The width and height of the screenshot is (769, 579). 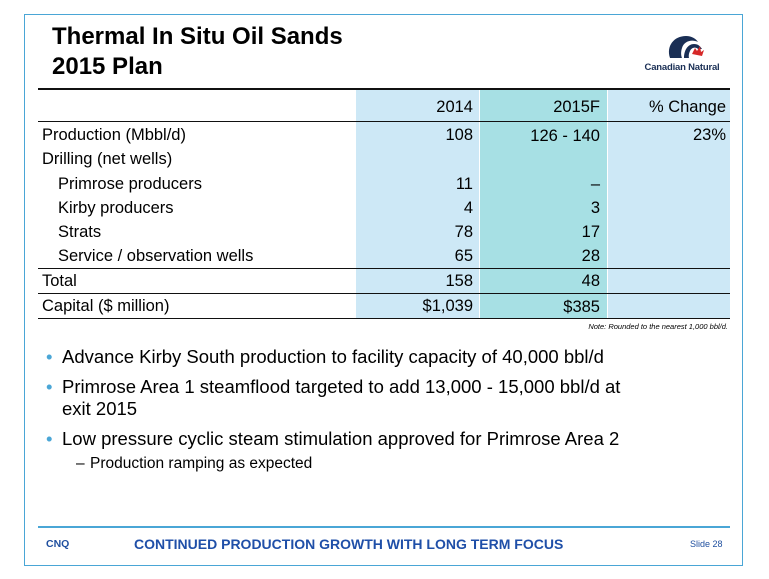 What do you see at coordinates (581, 307) in the screenshot?
I see `cell-capital-2015f: $385` at bounding box center [581, 307].